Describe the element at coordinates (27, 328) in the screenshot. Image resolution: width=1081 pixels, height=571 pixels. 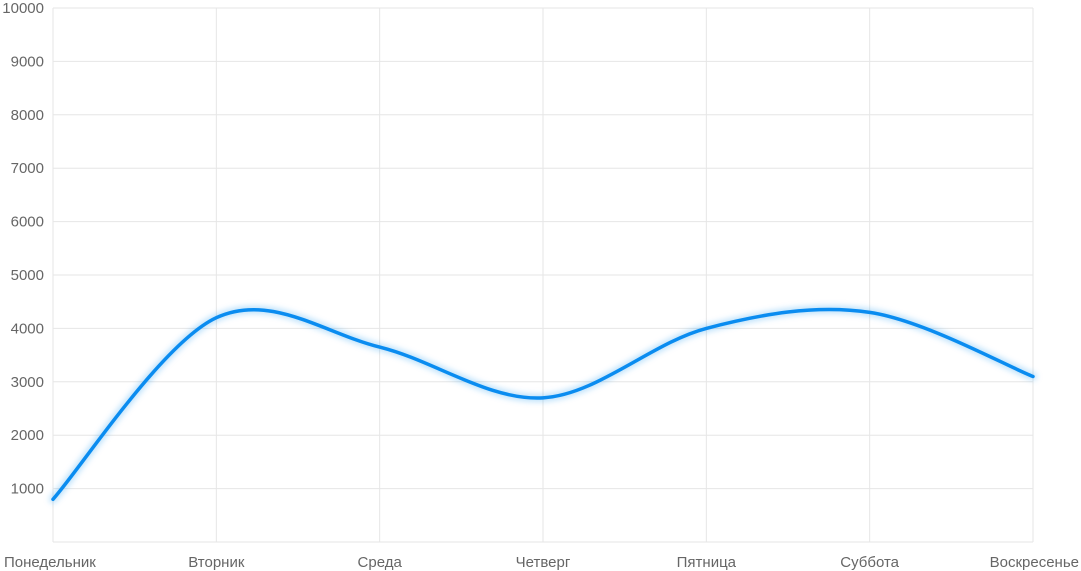
I see `y-tick-label: 4000` at that location.